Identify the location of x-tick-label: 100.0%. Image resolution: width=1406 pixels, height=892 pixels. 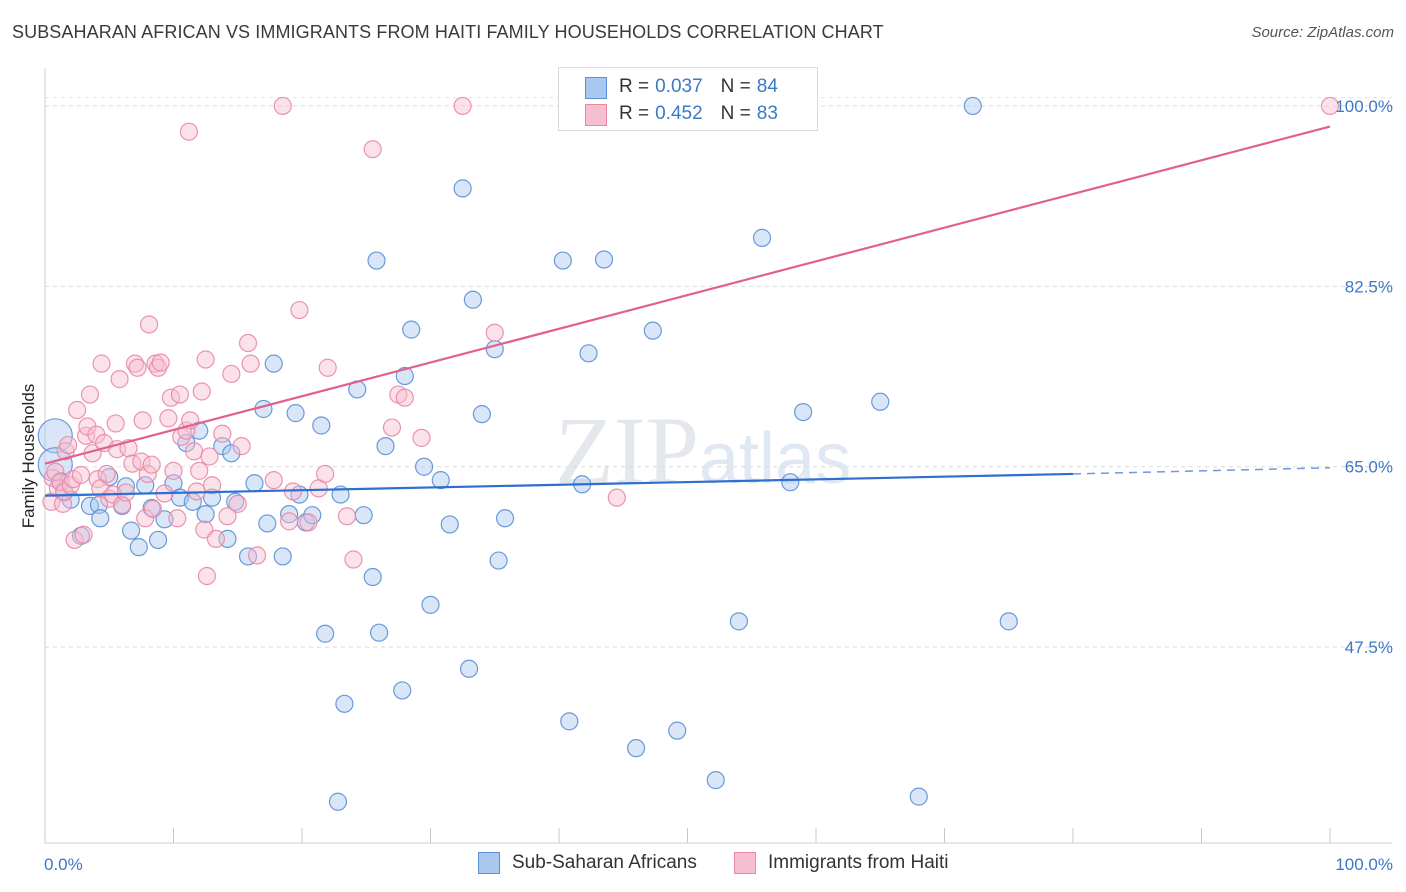
(1364, 864).